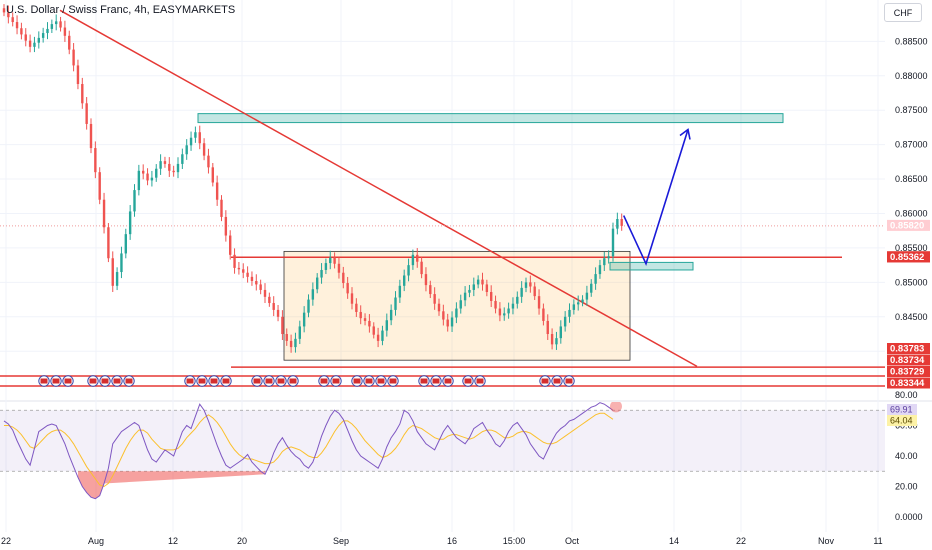 This screenshot has height=550, width=932. Describe the element at coordinates (655, 197) in the screenshot. I see `projection-arrow` at that location.